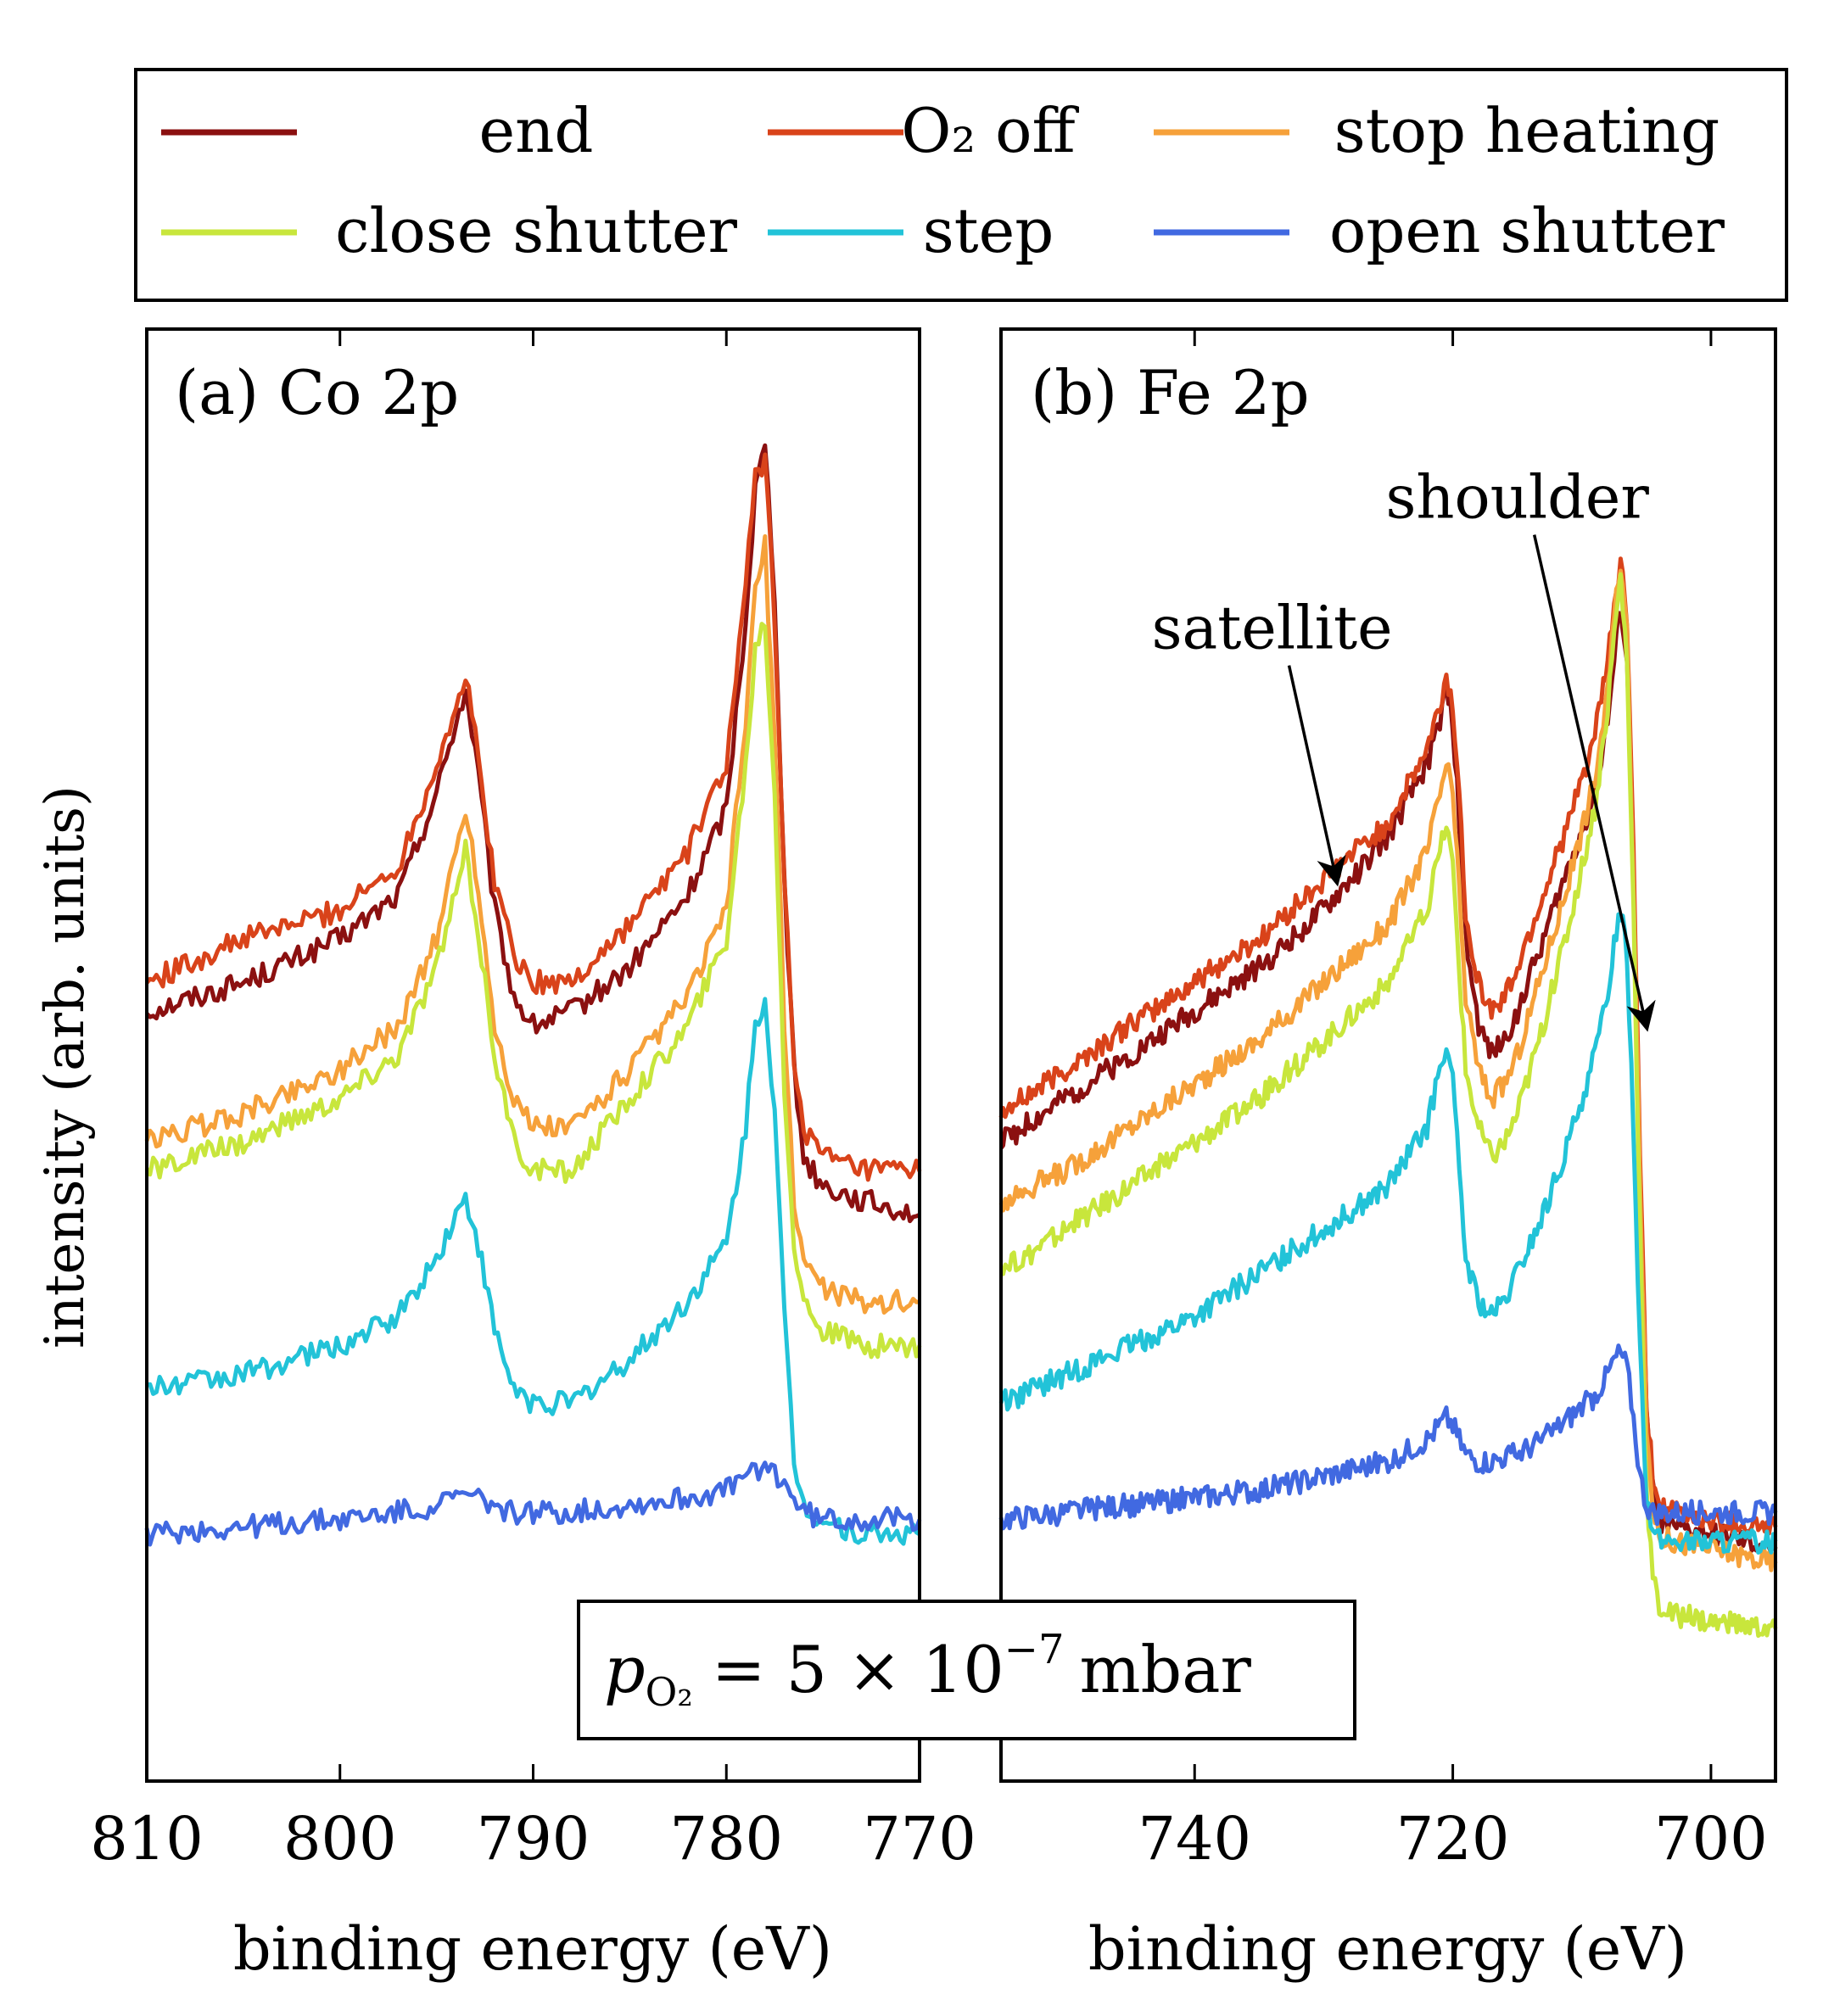  I want to click on panel-b-title: (b) Fe 2p, so click(1170, 392).